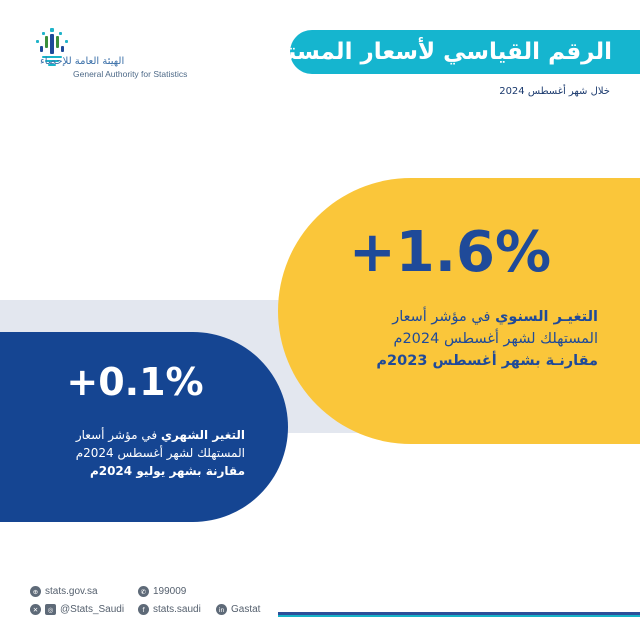 The image size is (640, 635). I want to click on logo-arabic-text: الهيئة العامة للإحصاء, so click(82, 61).